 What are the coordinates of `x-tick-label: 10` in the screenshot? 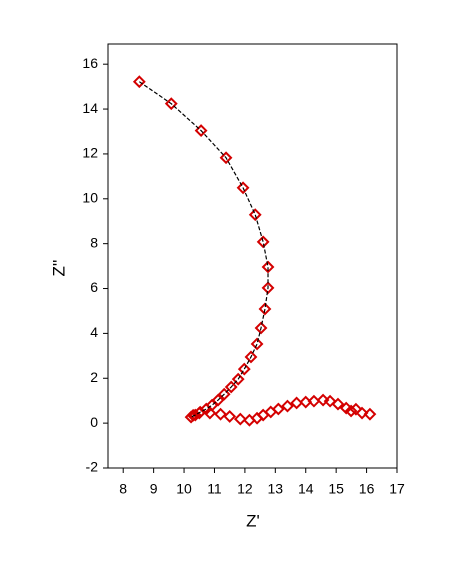 It's located at (184, 489).